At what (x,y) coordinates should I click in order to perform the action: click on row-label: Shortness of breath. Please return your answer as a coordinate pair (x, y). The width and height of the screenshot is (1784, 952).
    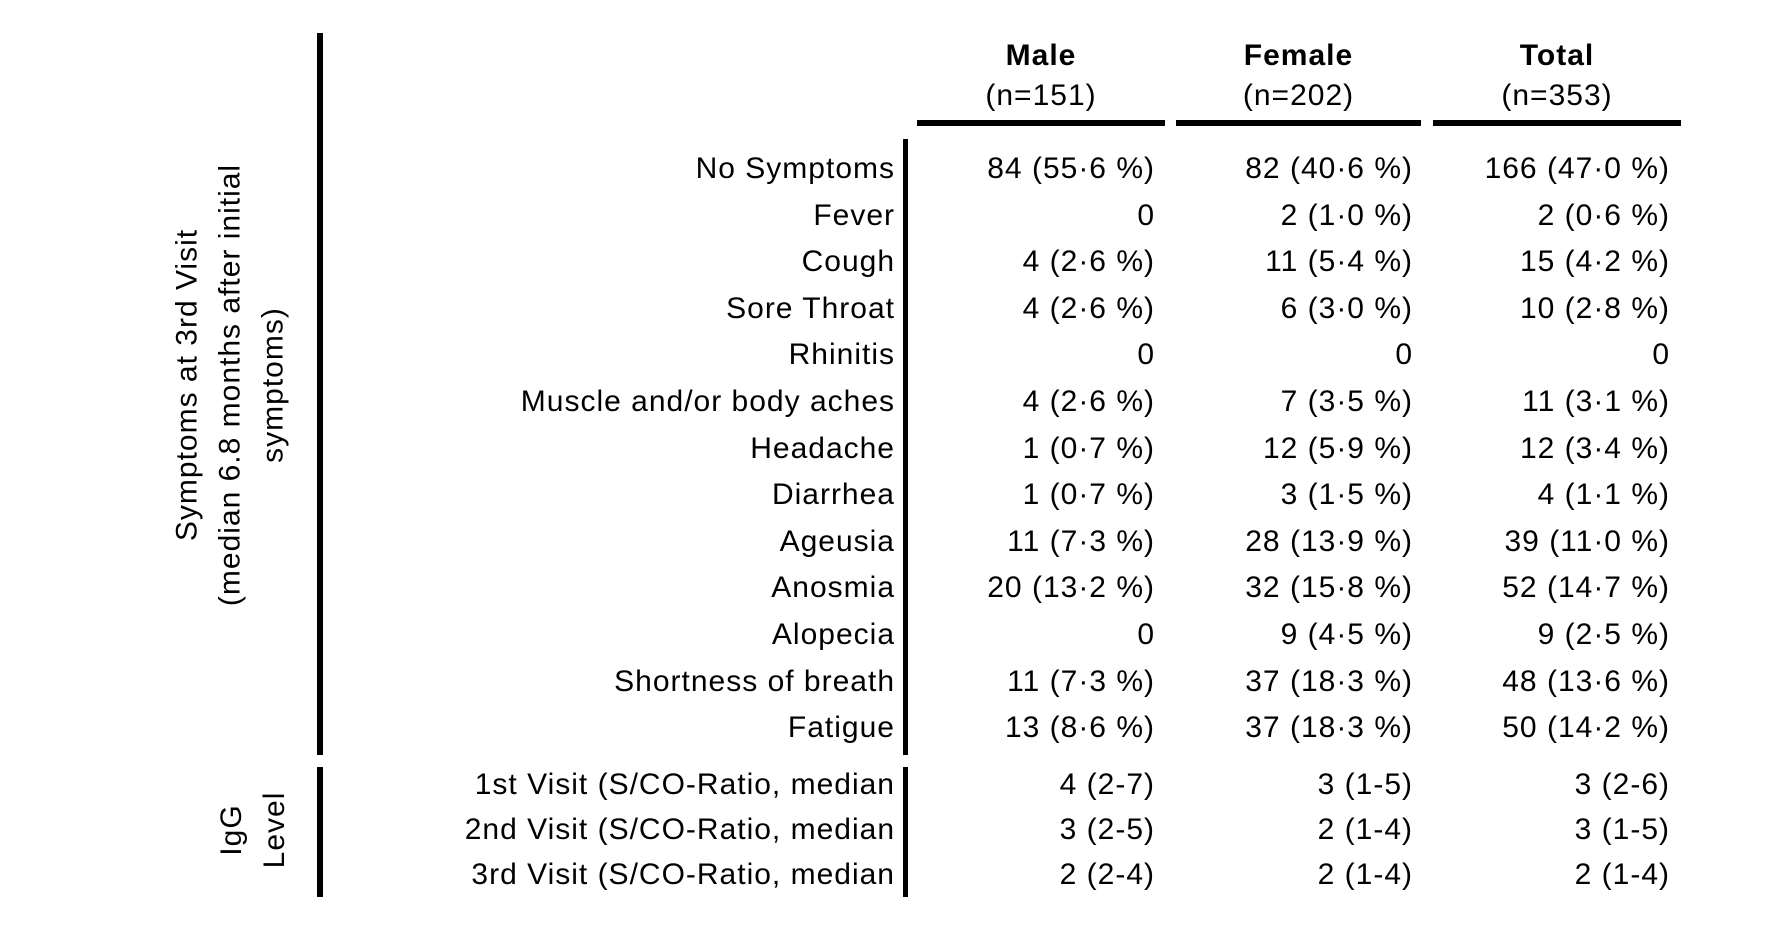
    Looking at the image, I should click on (754, 681).